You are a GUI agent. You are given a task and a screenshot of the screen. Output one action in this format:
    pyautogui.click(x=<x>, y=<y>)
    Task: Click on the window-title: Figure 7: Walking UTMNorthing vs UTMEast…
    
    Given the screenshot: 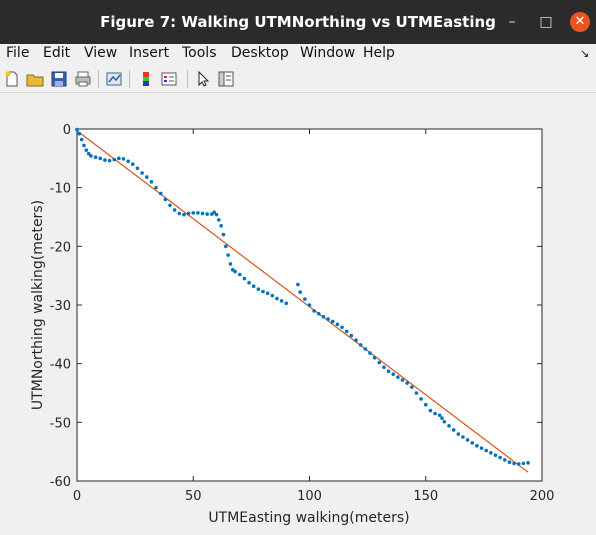 What is the action you would take?
    pyautogui.click(x=298, y=22)
    